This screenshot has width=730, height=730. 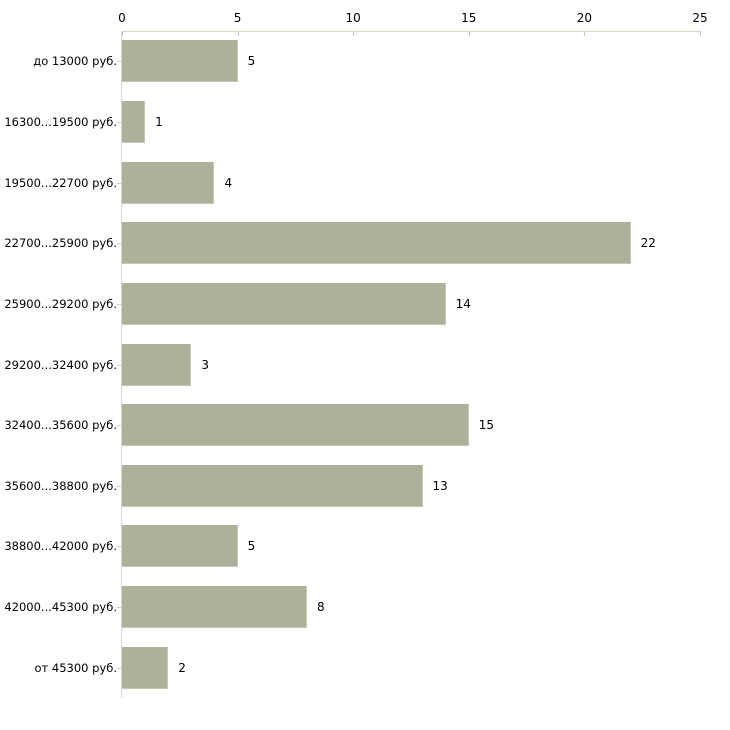 What do you see at coordinates (60, 485) in the screenshot?
I see `category-label: 35600...38800 руб.` at bounding box center [60, 485].